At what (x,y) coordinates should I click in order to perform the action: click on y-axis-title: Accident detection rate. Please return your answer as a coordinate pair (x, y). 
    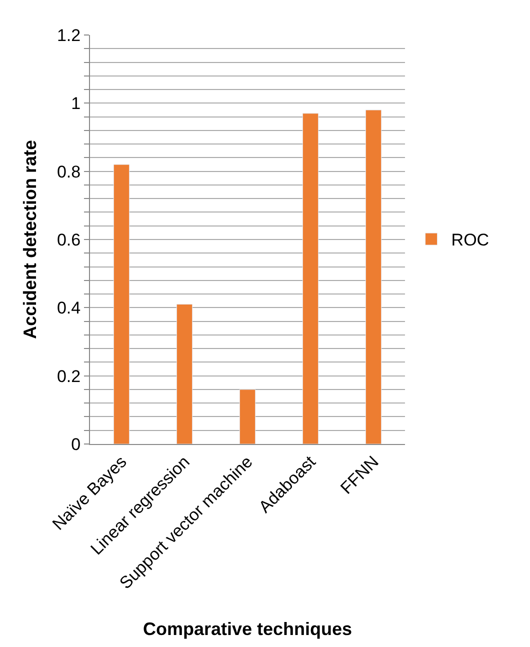
    Looking at the image, I should click on (30, 240).